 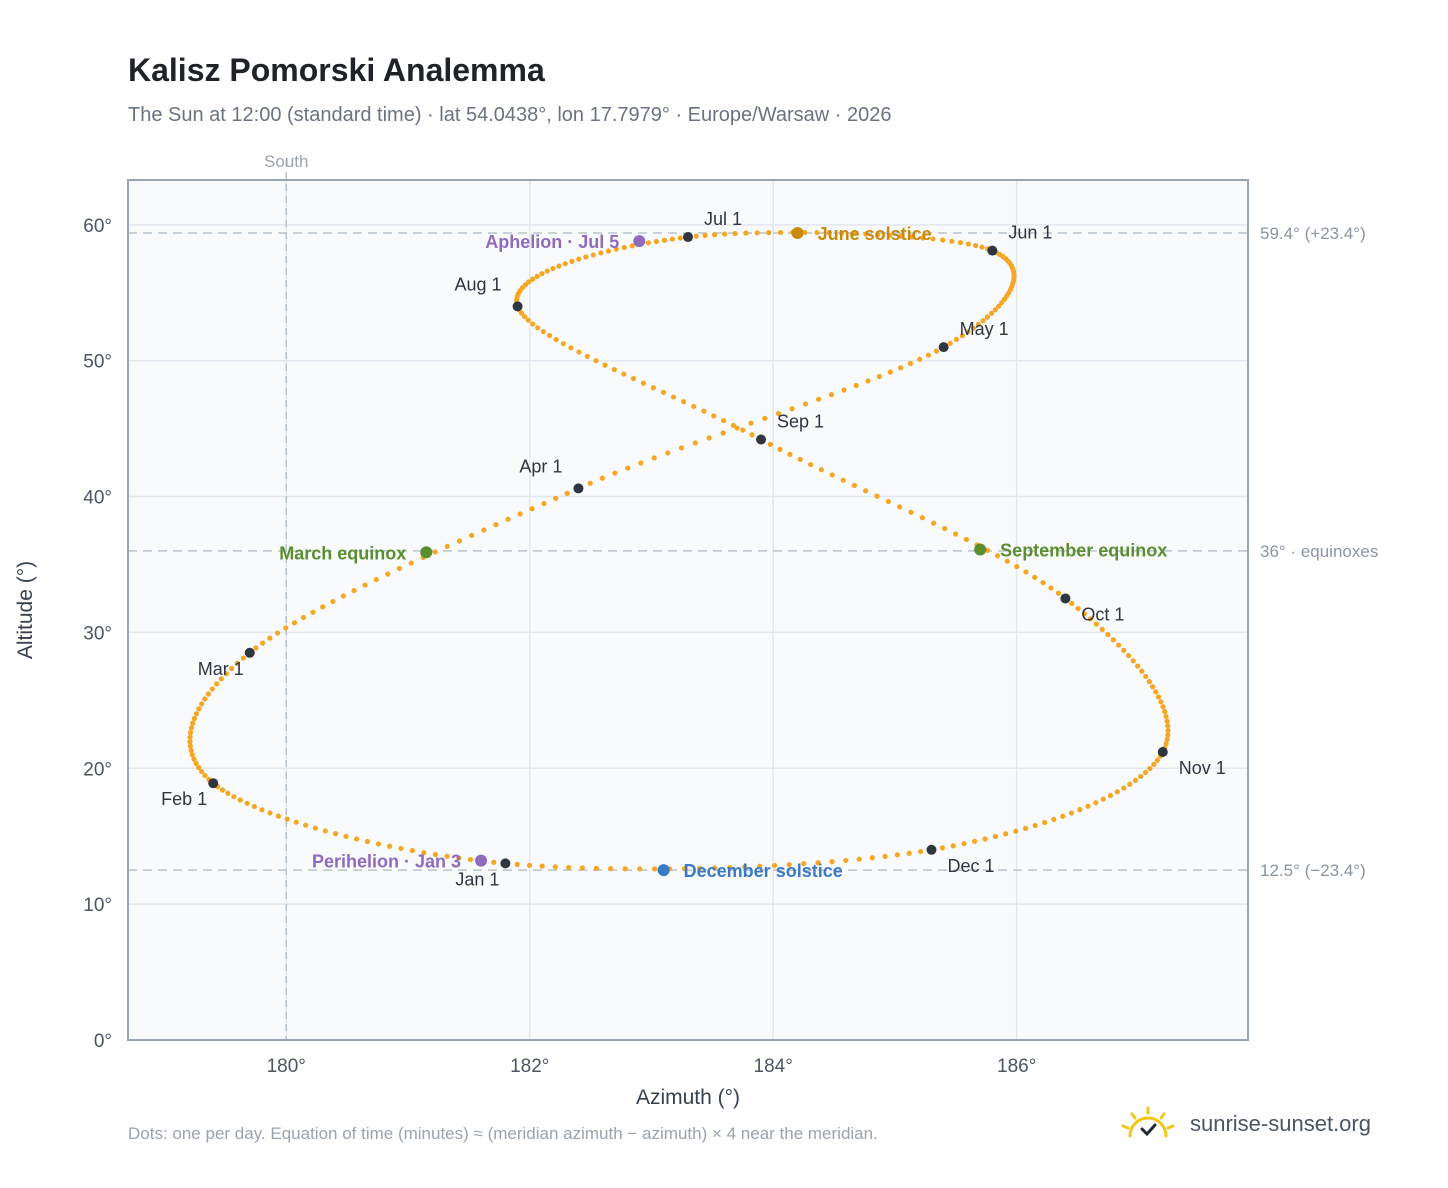 I want to click on y-tick-label: 50°, so click(x=97, y=362).